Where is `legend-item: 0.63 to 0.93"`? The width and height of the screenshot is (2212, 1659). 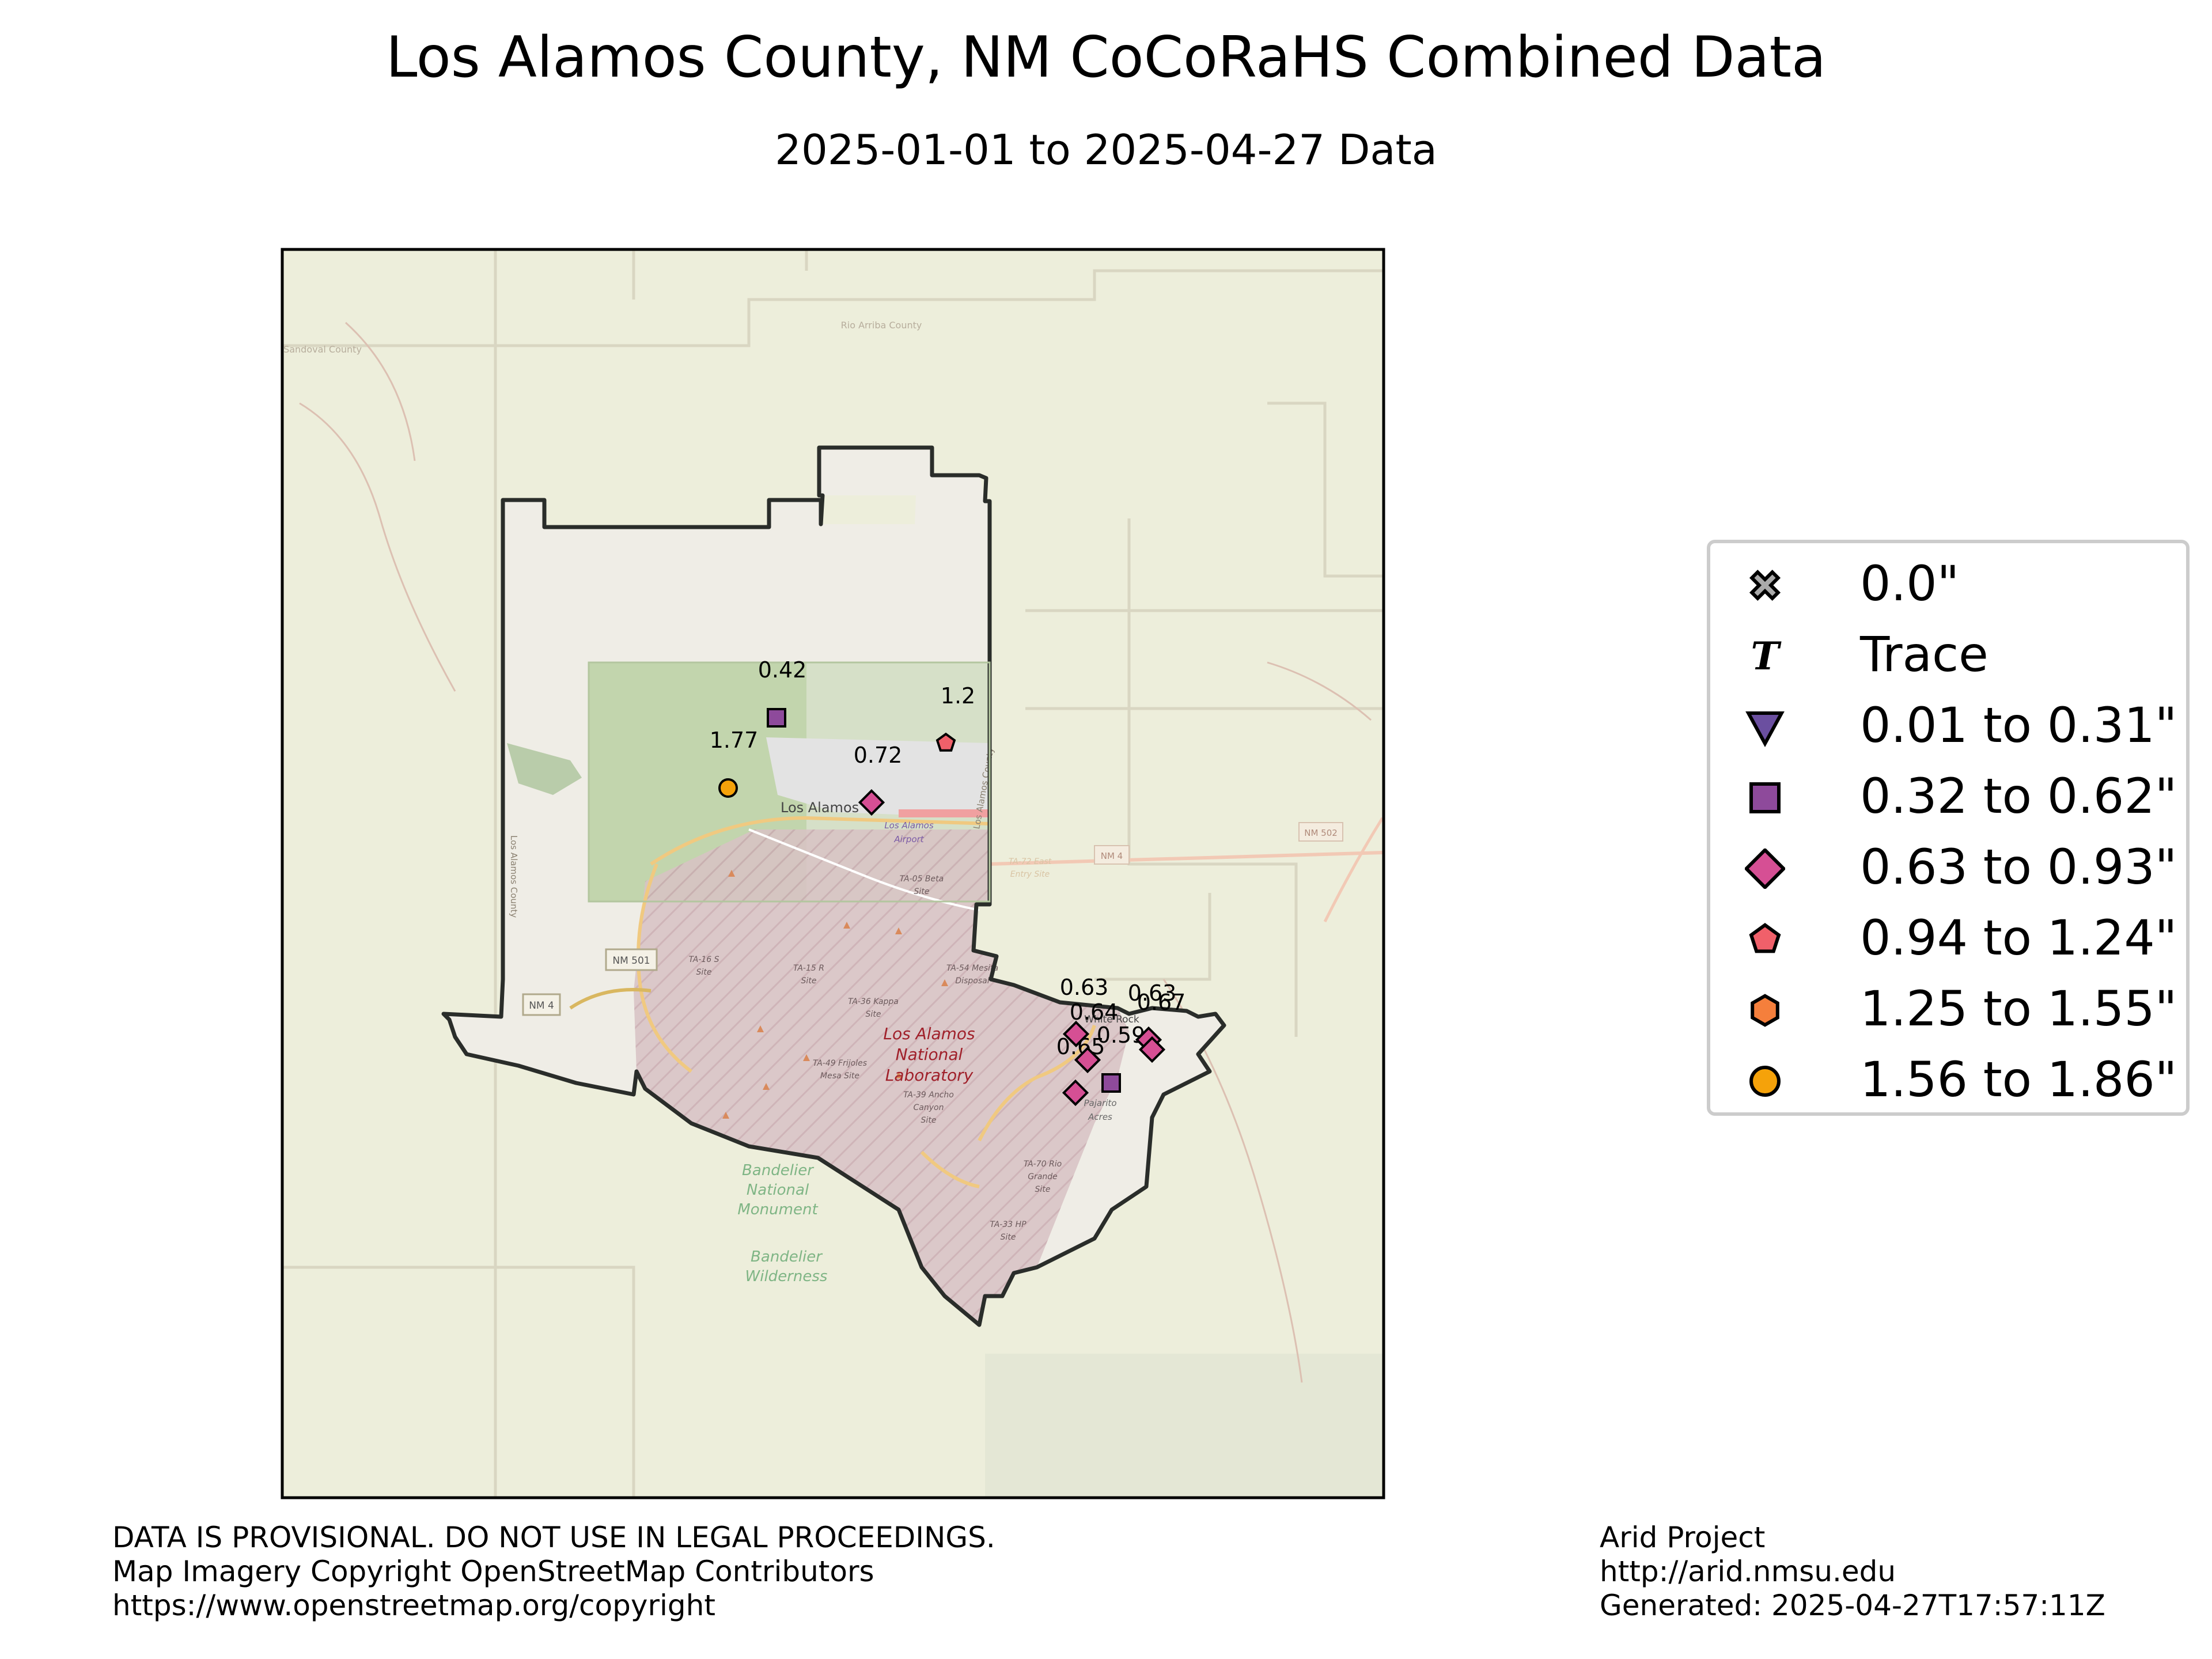
legend-item: 0.63 to 0.93" is located at coordinates (1948, 867).